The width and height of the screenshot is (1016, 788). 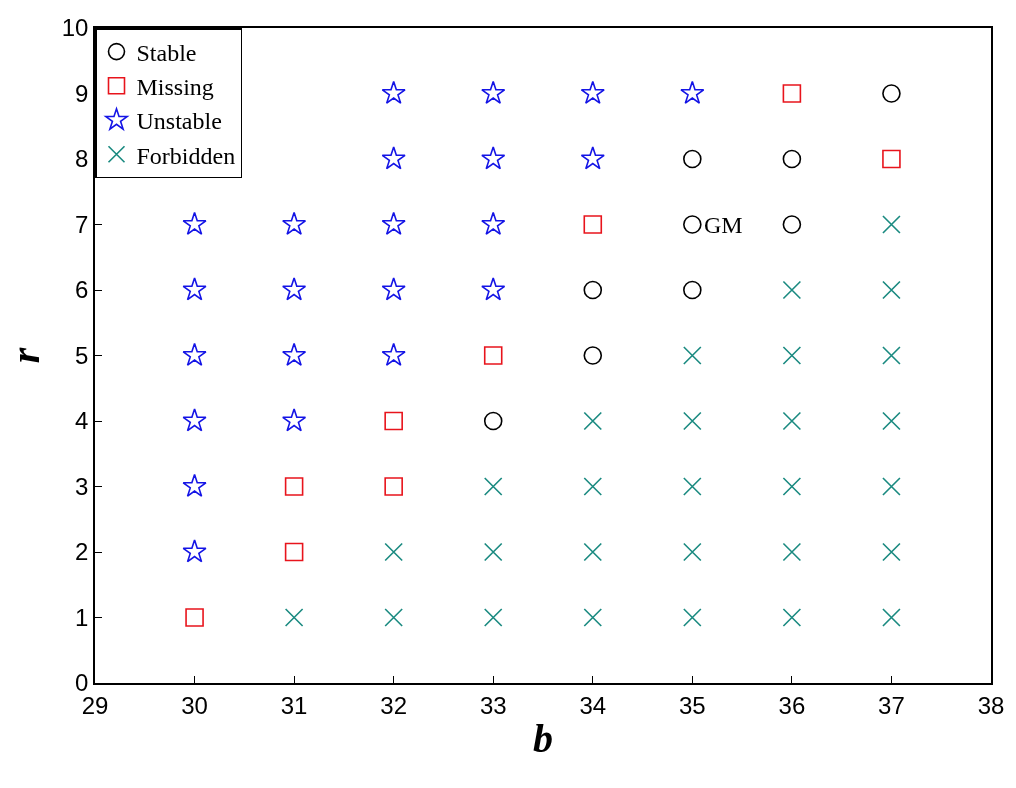 What do you see at coordinates (593, 705) in the screenshot?
I see `x-tick-label: 34` at bounding box center [593, 705].